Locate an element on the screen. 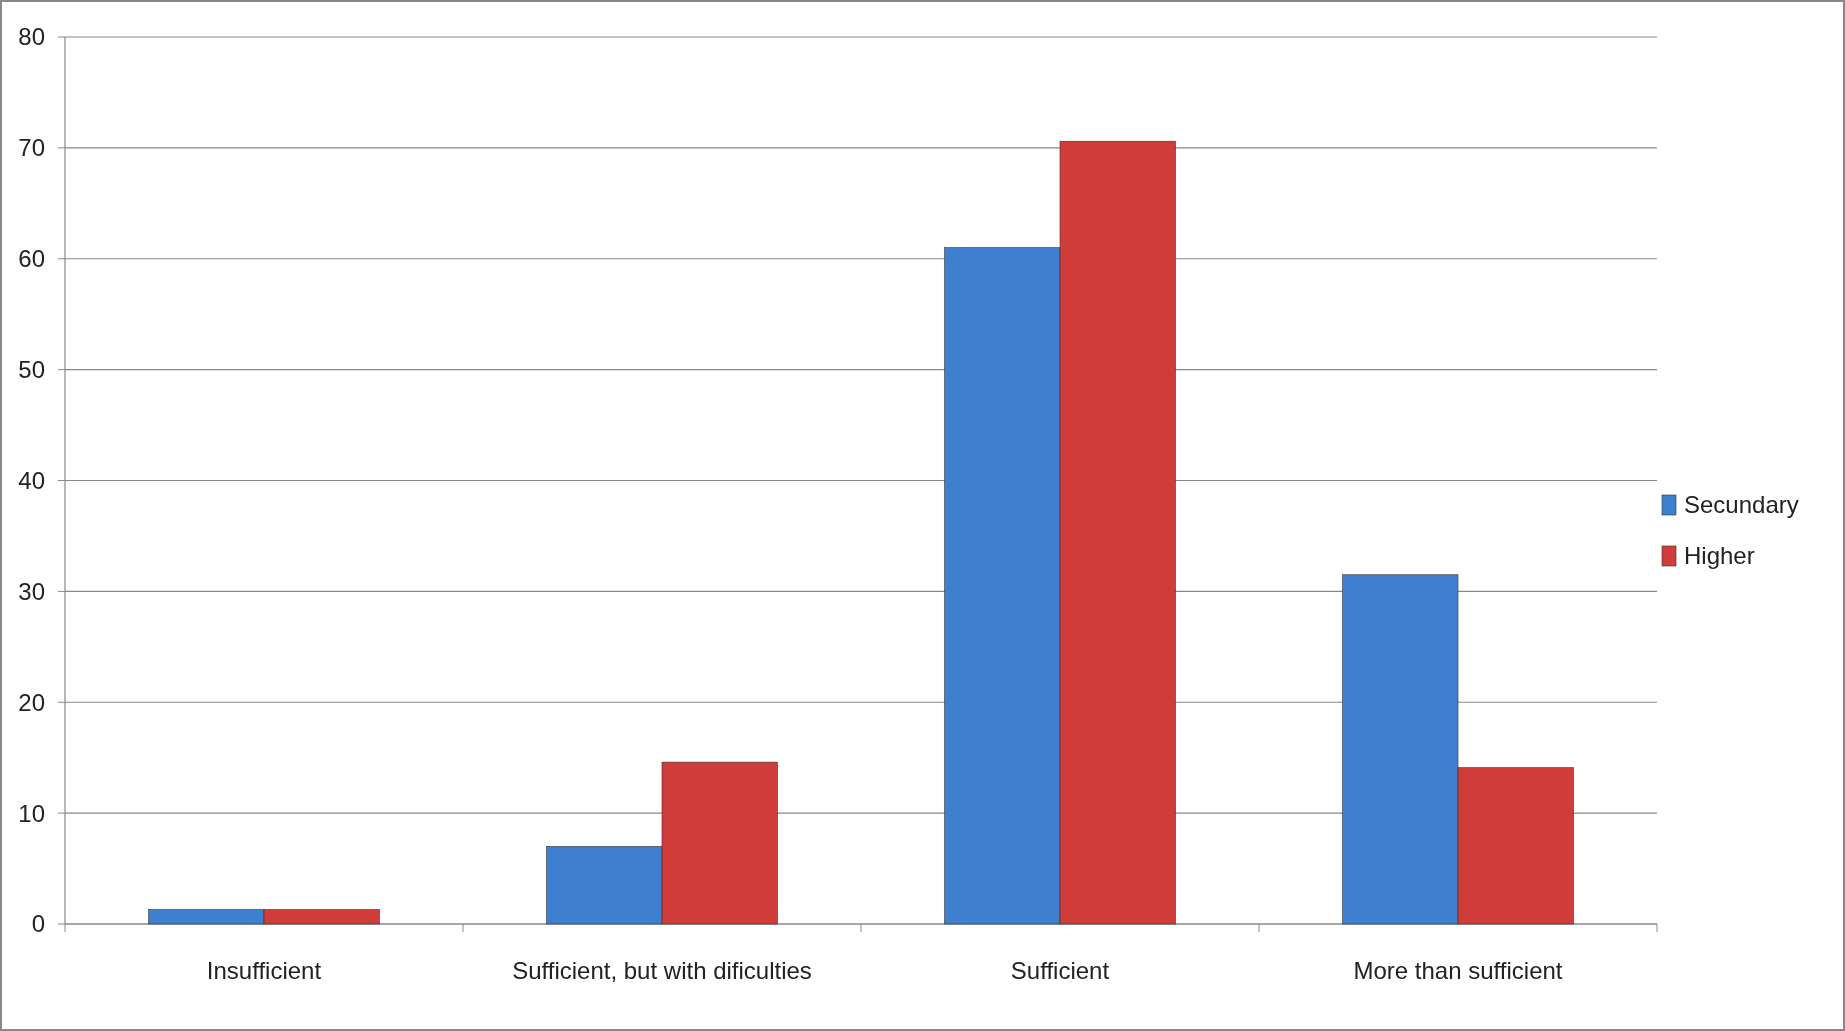  y-tick-label: 20 is located at coordinates (31, 702).